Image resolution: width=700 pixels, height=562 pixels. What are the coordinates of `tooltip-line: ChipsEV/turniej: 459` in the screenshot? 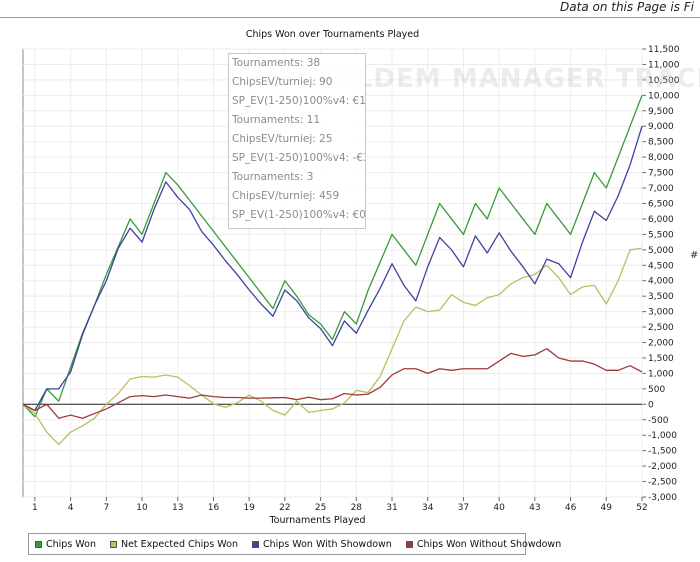 It's located at (286, 196).